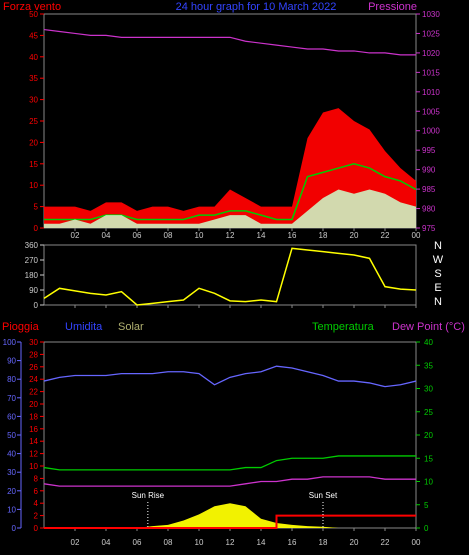 The height and width of the screenshot is (555, 469). What do you see at coordinates (354, 542) in the screenshot?
I see `x-tick-label: 20` at bounding box center [354, 542].